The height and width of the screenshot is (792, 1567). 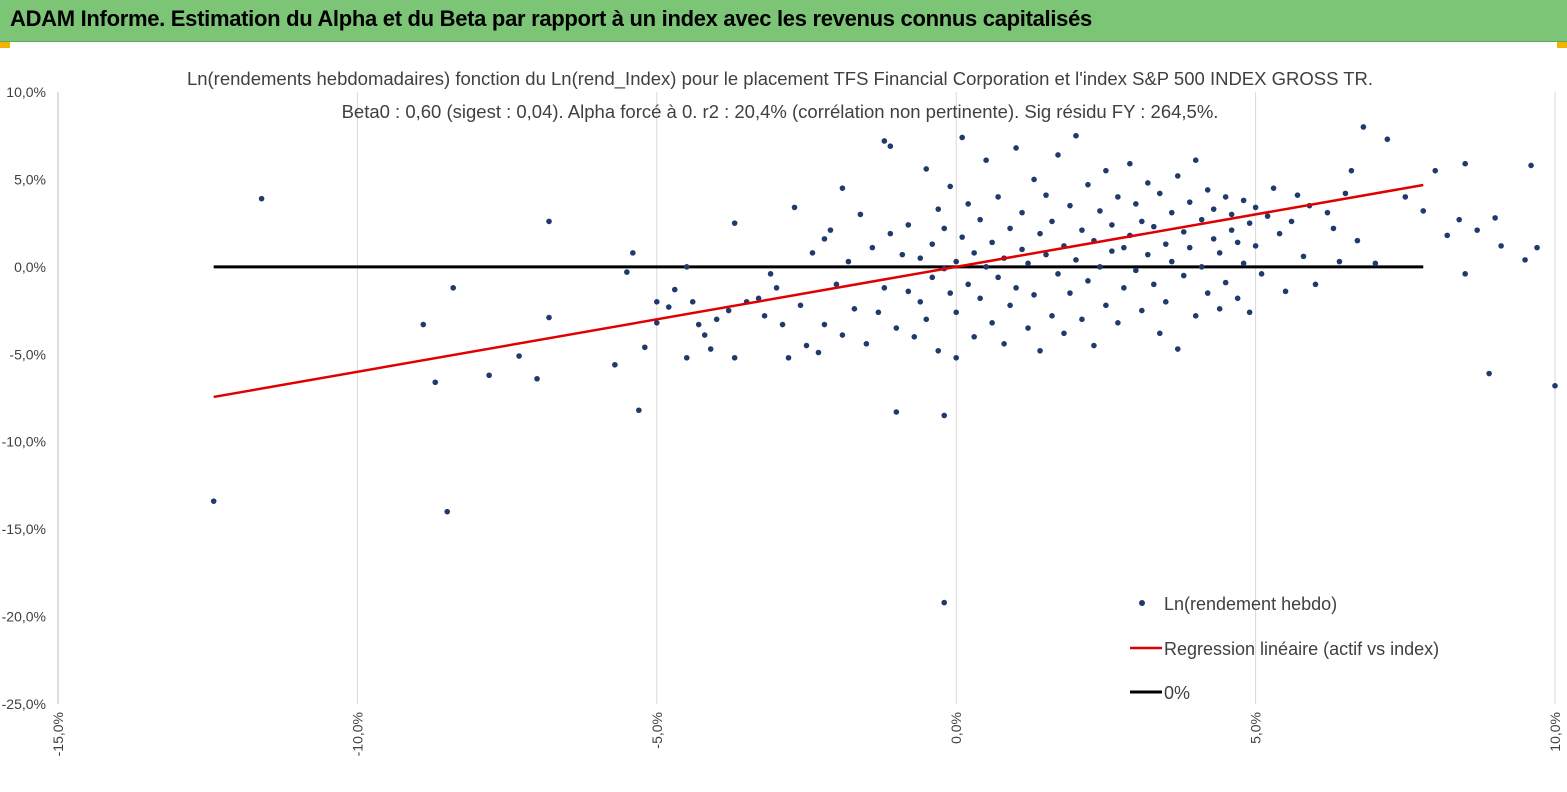 I want to click on x-tick-label: -10,0%, so click(x=357, y=734).